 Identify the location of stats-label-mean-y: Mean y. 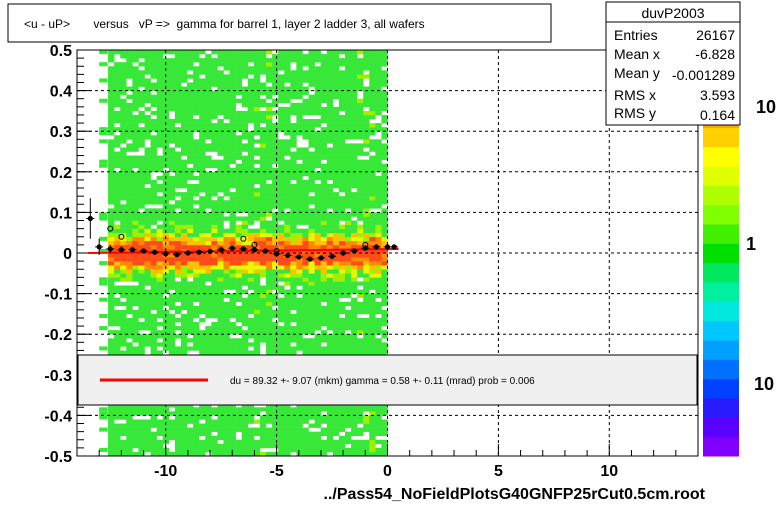
(637, 73).